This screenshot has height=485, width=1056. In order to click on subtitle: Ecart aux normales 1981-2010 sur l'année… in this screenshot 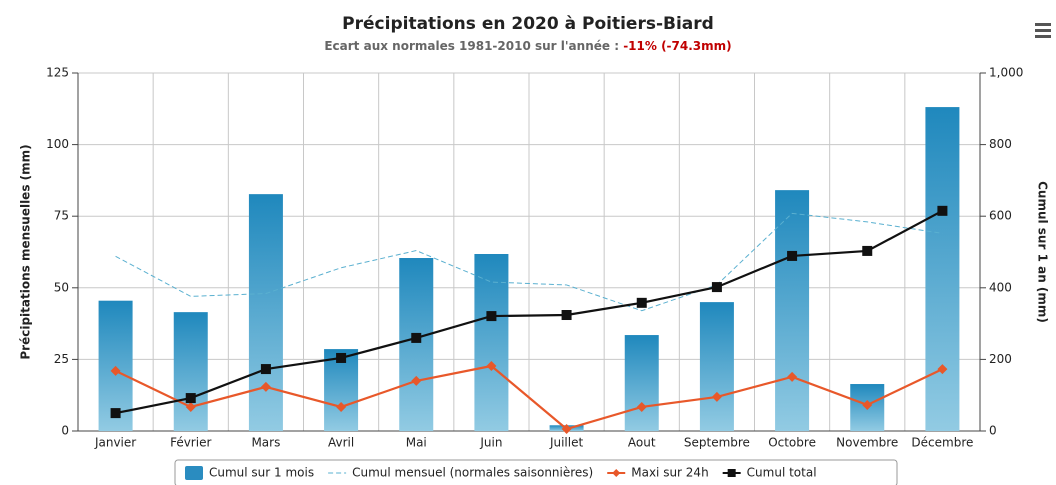, I will do `click(527, 46)`.